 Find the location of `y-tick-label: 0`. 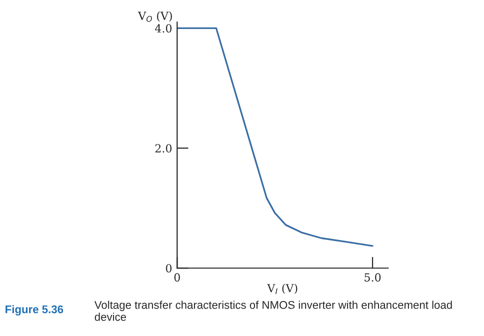

y-tick-label: 0 is located at coordinates (169, 268).